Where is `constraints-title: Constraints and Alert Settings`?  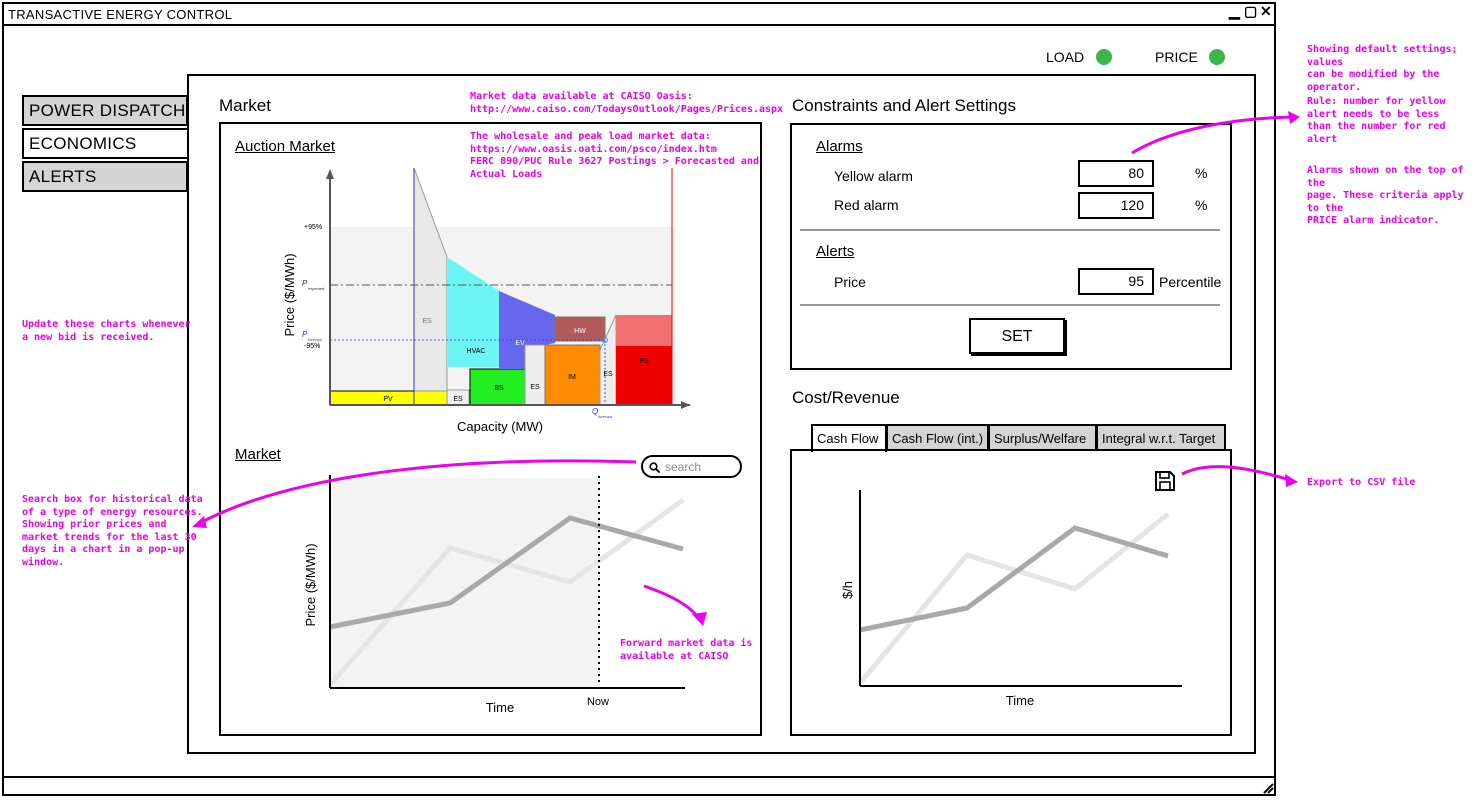
constraints-title: Constraints and Alert Settings is located at coordinates (904, 105).